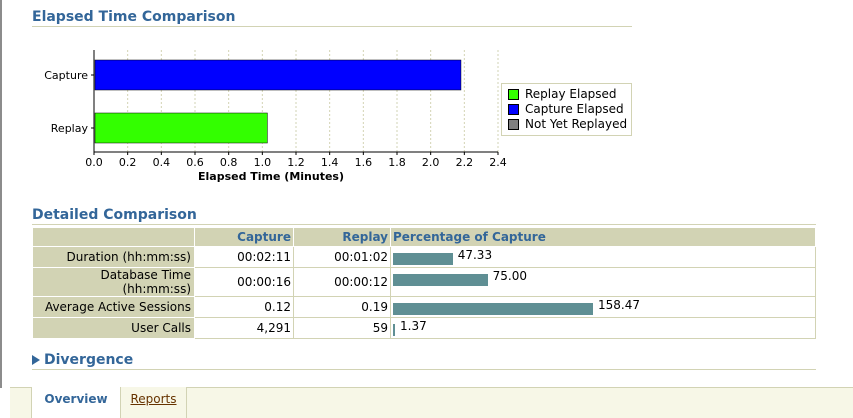 The height and width of the screenshot is (418, 853). I want to click on header-percentage: Percentage of Capture, so click(603, 237).